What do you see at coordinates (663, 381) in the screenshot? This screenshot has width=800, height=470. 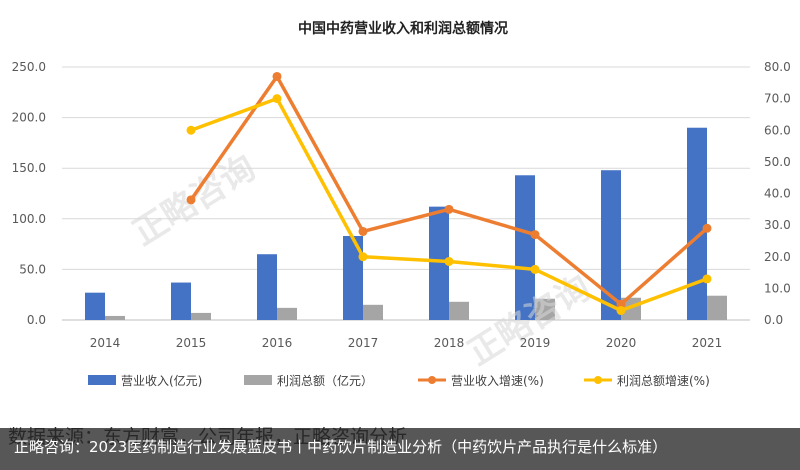 I see `legend-label: 利润总额增速(%)` at bounding box center [663, 381].